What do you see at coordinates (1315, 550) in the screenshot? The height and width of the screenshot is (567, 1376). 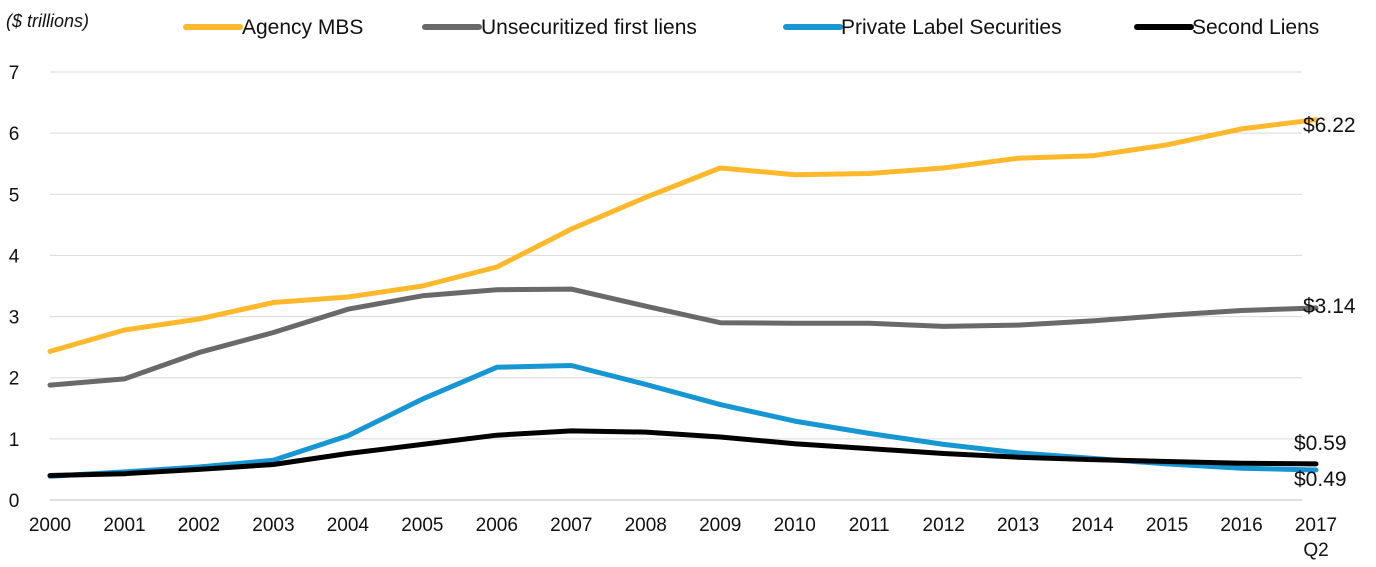 I see `x-tick-sublabel: Q2` at bounding box center [1315, 550].